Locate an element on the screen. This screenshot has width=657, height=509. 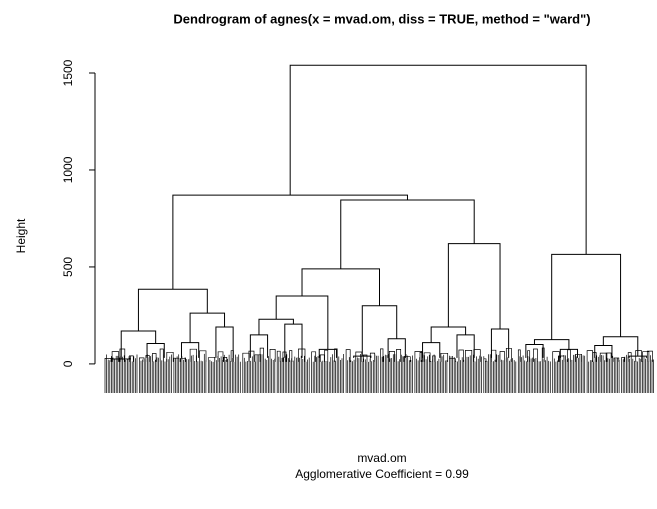
y-tick-label: 0 is located at coordinates (68, 363).